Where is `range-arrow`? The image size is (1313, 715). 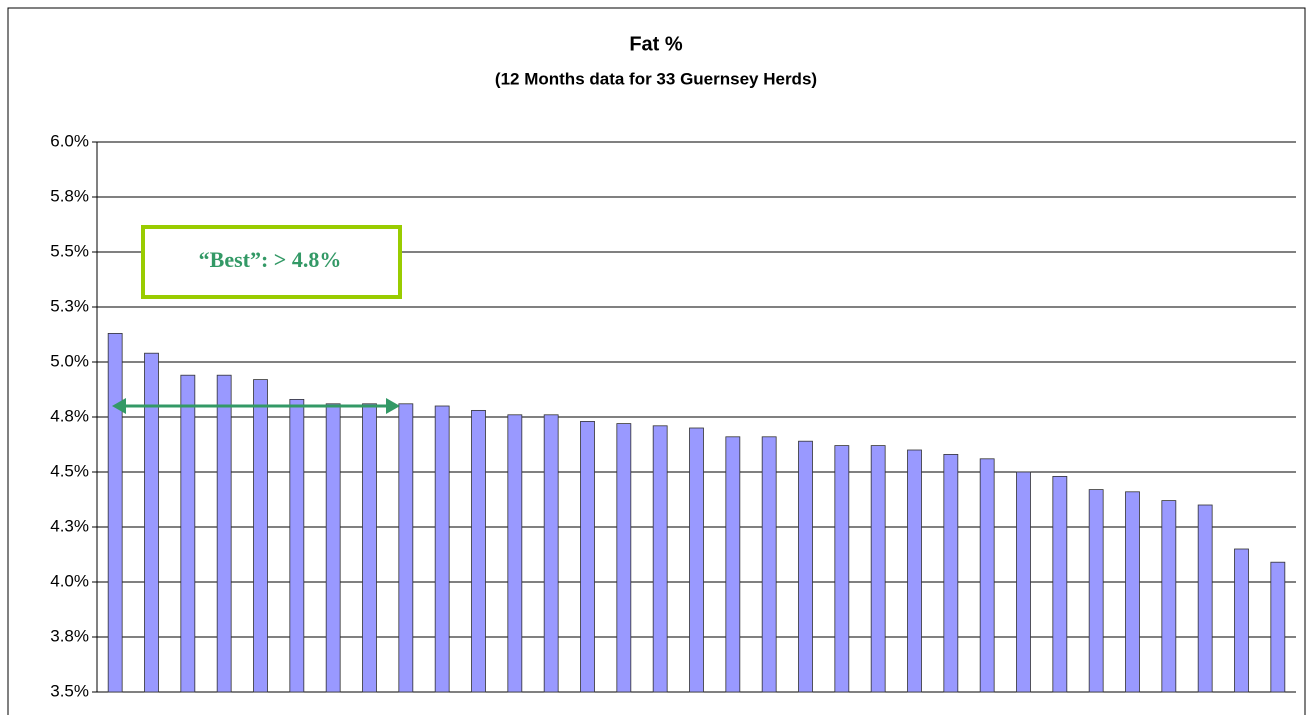
range-arrow is located at coordinates (256, 406).